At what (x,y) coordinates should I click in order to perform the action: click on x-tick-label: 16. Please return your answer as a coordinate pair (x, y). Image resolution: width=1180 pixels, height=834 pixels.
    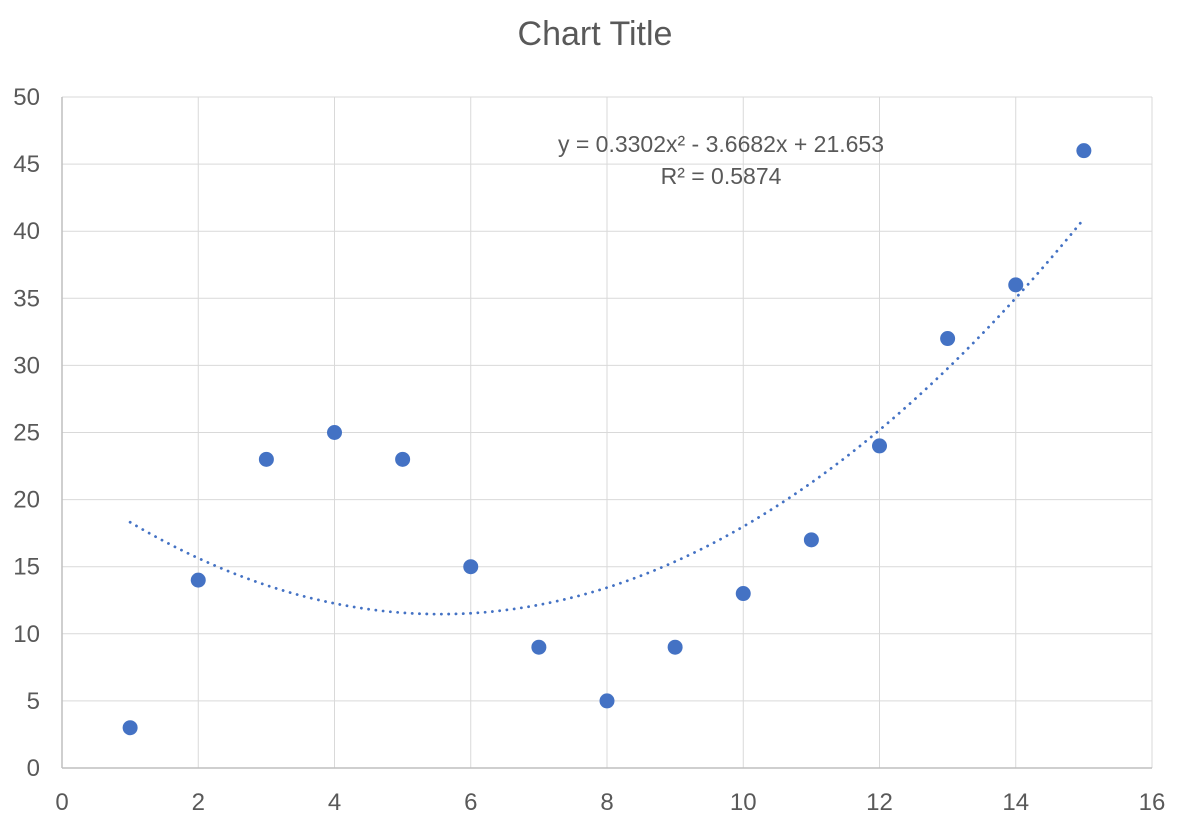
    Looking at the image, I should click on (1152, 802).